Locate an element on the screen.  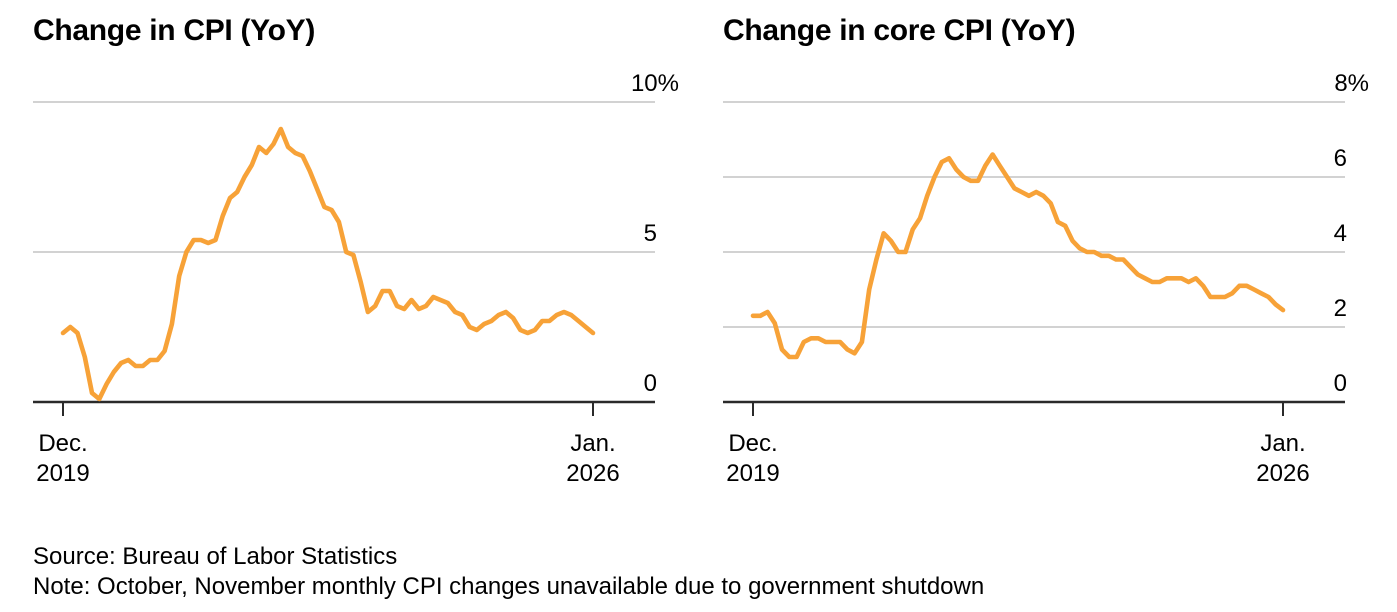
y-axis-label: 6 is located at coordinates (1340, 158).